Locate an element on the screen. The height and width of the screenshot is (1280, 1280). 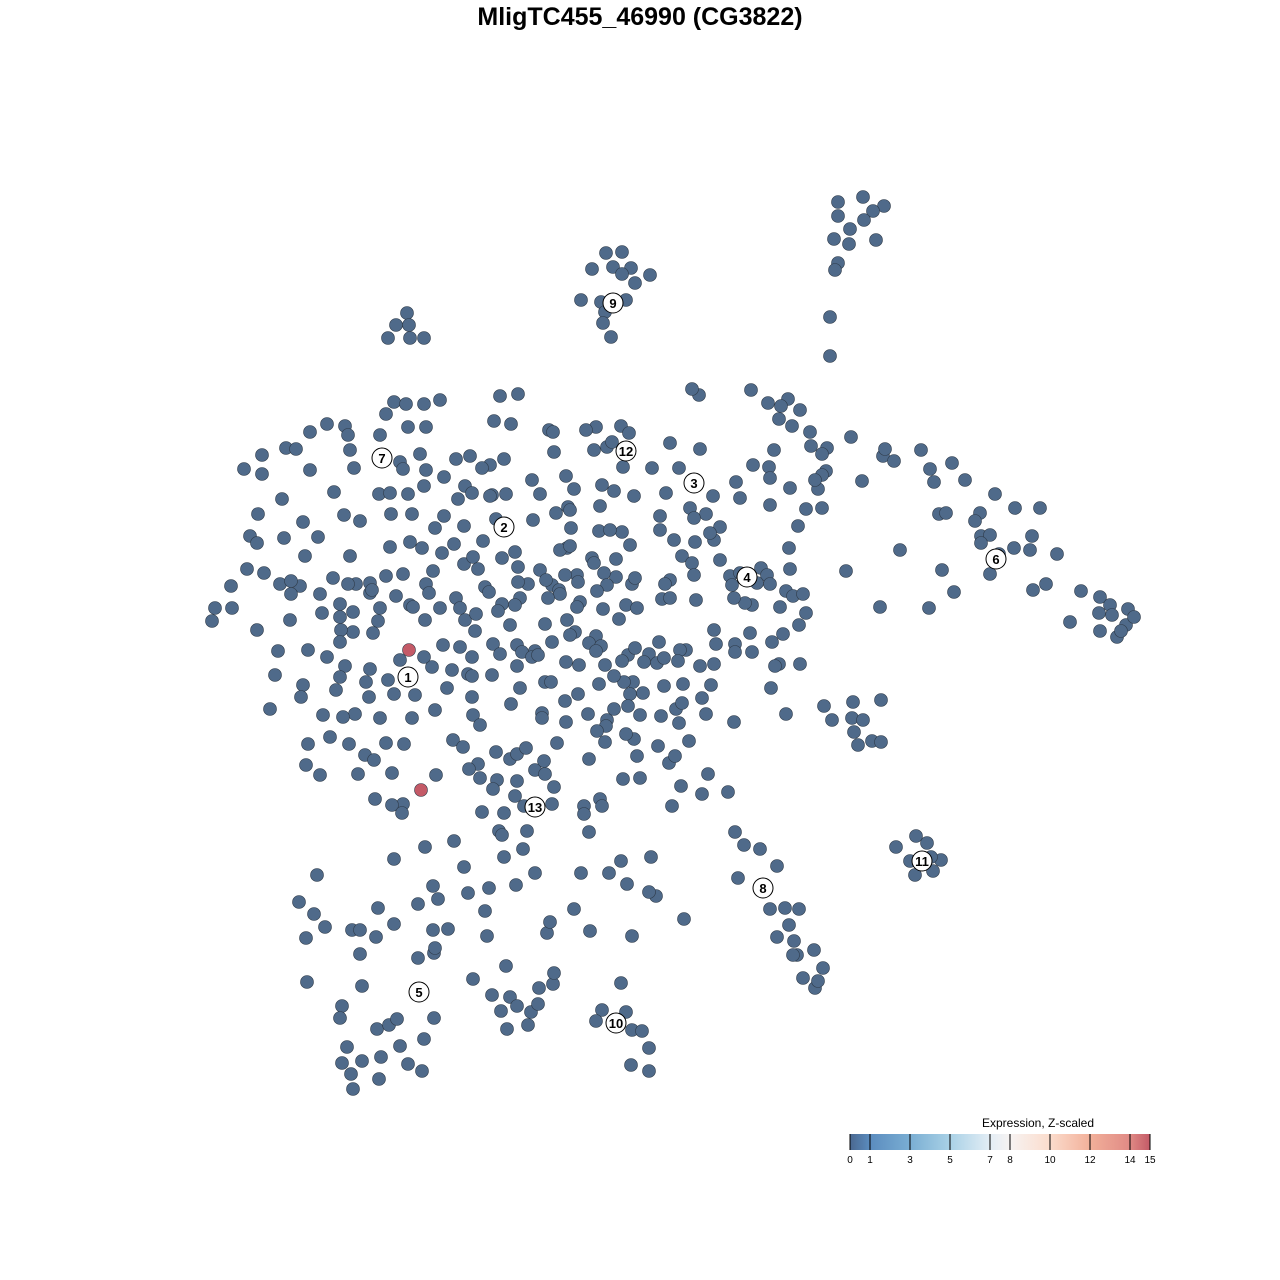
legend-tick-label: 12 is located at coordinates (1090, 1160).